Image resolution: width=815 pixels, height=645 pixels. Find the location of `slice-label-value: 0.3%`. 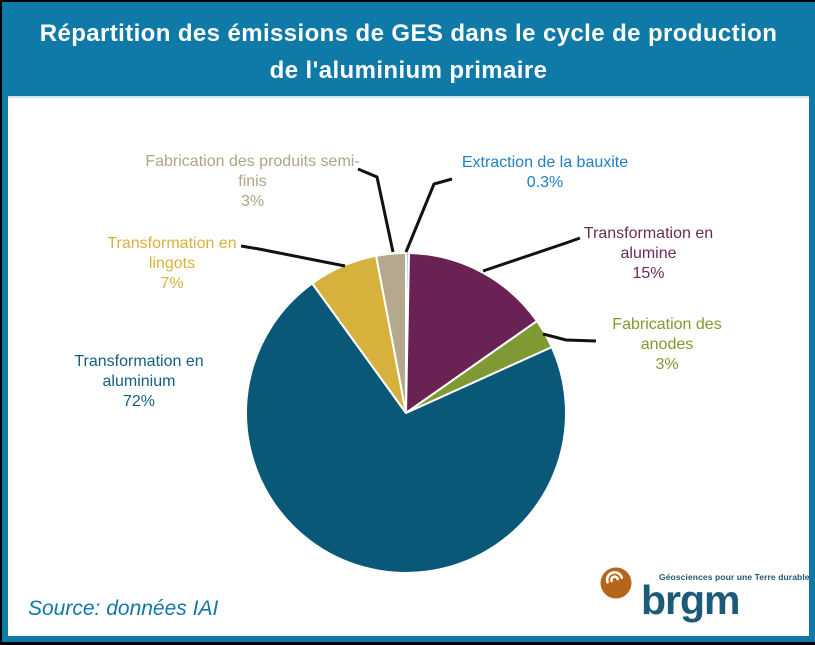

slice-label-value: 0.3% is located at coordinates (545, 182).